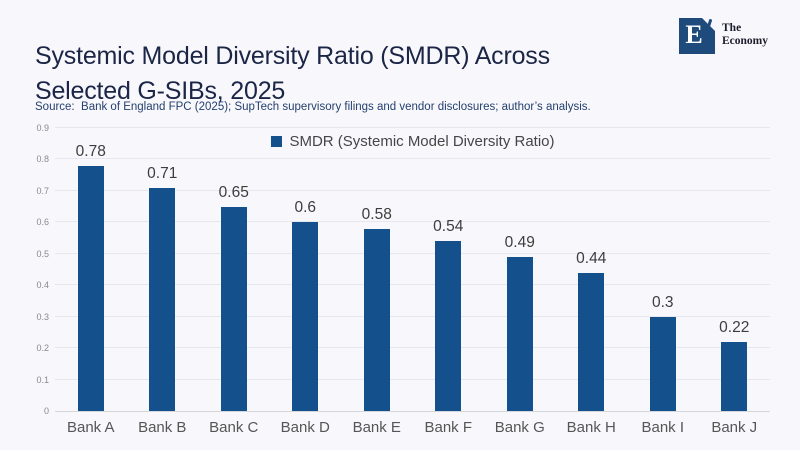 The image size is (800, 450). I want to click on bar-value-label: 0.78, so click(90, 151).